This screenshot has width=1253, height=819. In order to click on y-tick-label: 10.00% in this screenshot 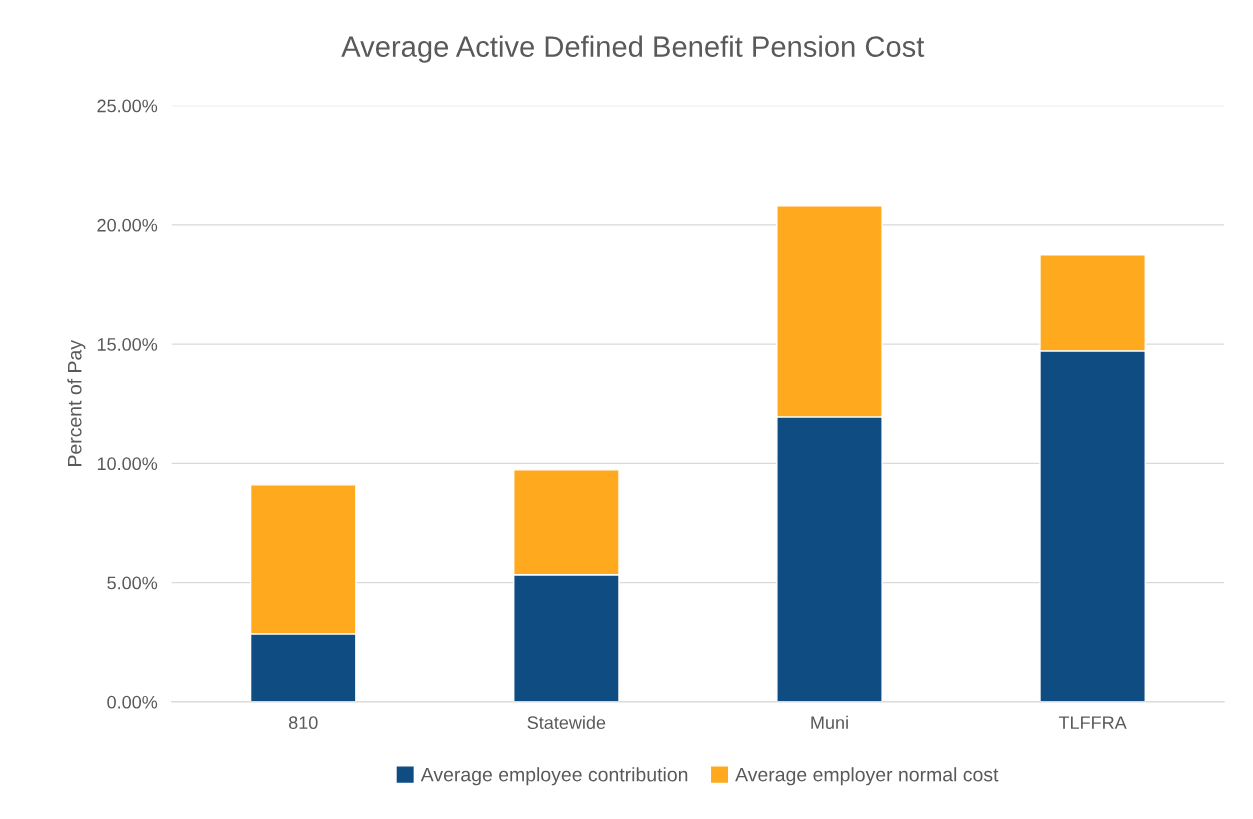, I will do `click(127, 464)`.